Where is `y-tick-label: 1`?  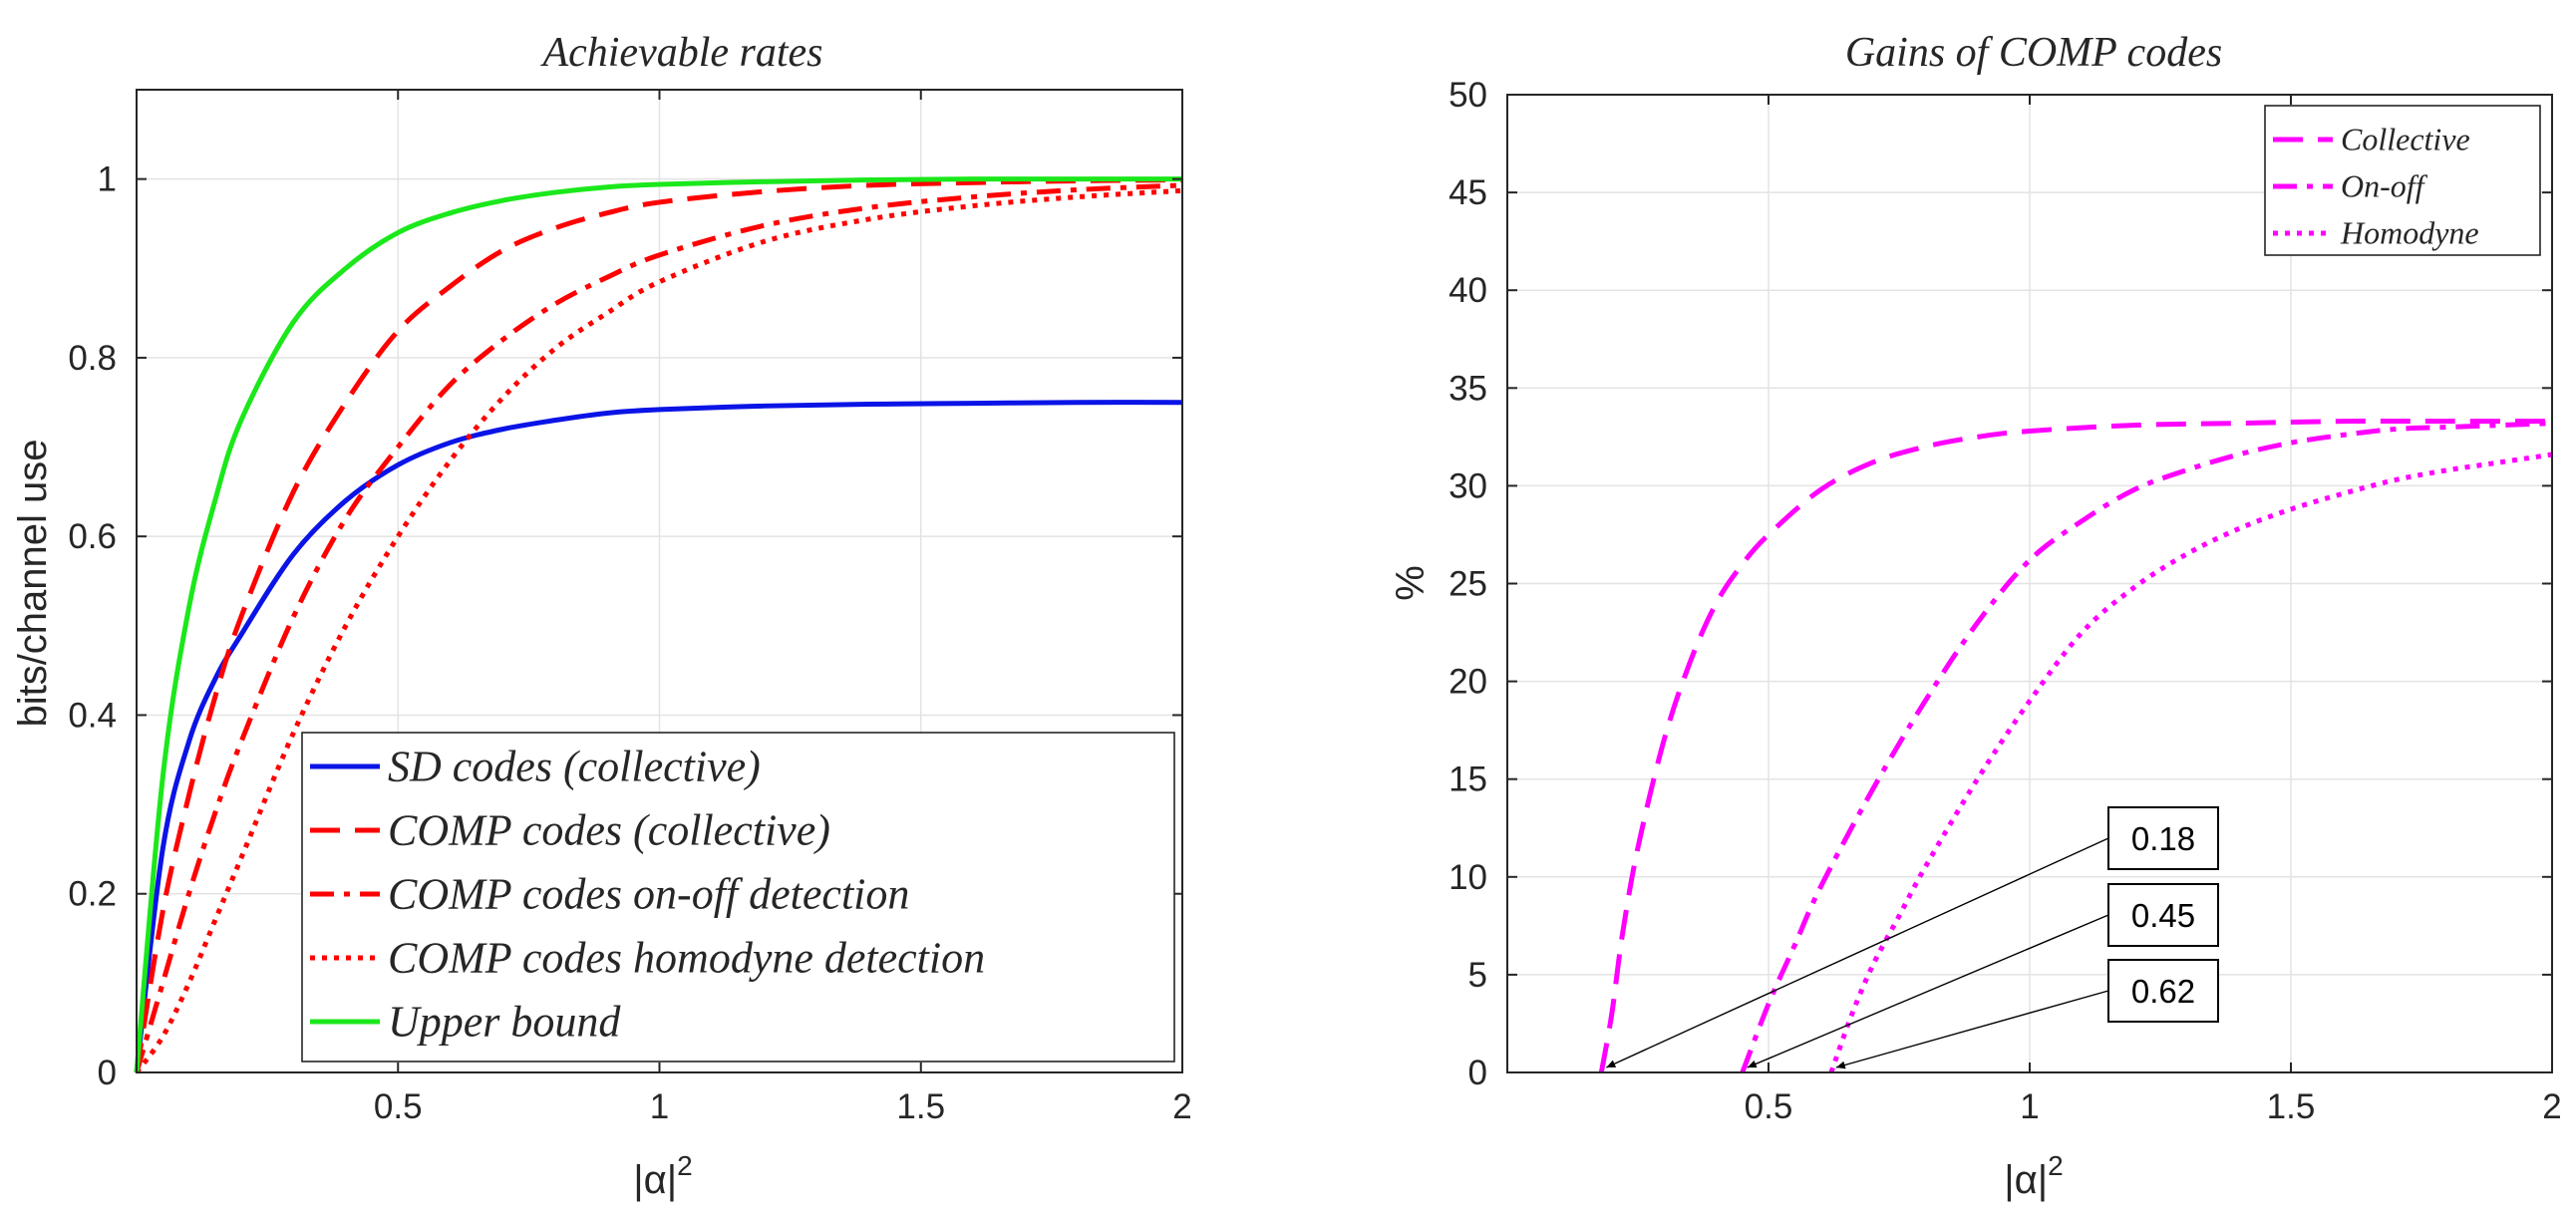
y-tick-label: 1 is located at coordinates (107, 179).